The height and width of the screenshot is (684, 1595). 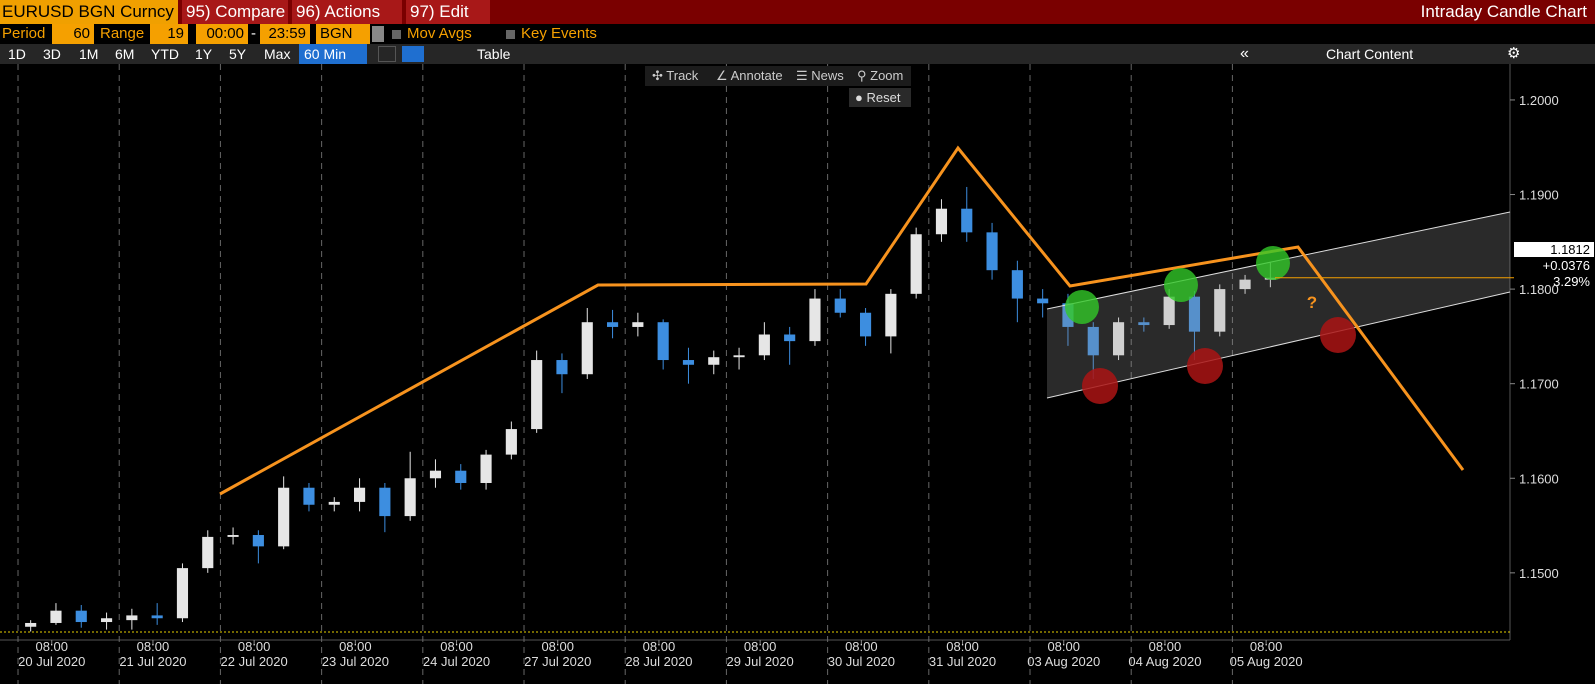 What do you see at coordinates (494, 54) in the screenshot?
I see `table-button: Table` at bounding box center [494, 54].